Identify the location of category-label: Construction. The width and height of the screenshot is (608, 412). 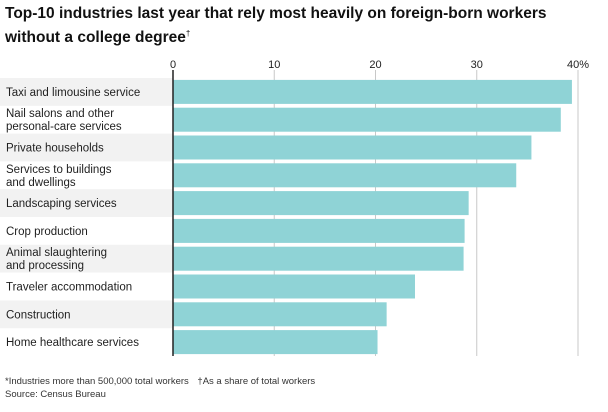
(38, 315).